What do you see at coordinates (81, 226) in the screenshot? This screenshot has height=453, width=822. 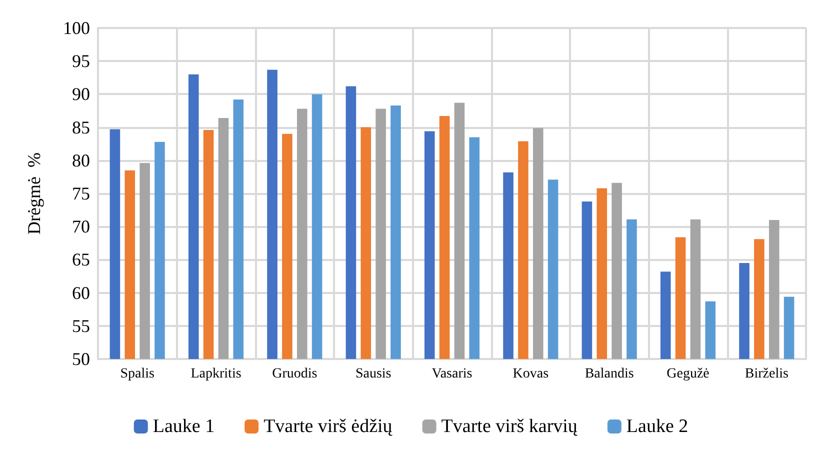 I see `y-tick-label: 70` at bounding box center [81, 226].